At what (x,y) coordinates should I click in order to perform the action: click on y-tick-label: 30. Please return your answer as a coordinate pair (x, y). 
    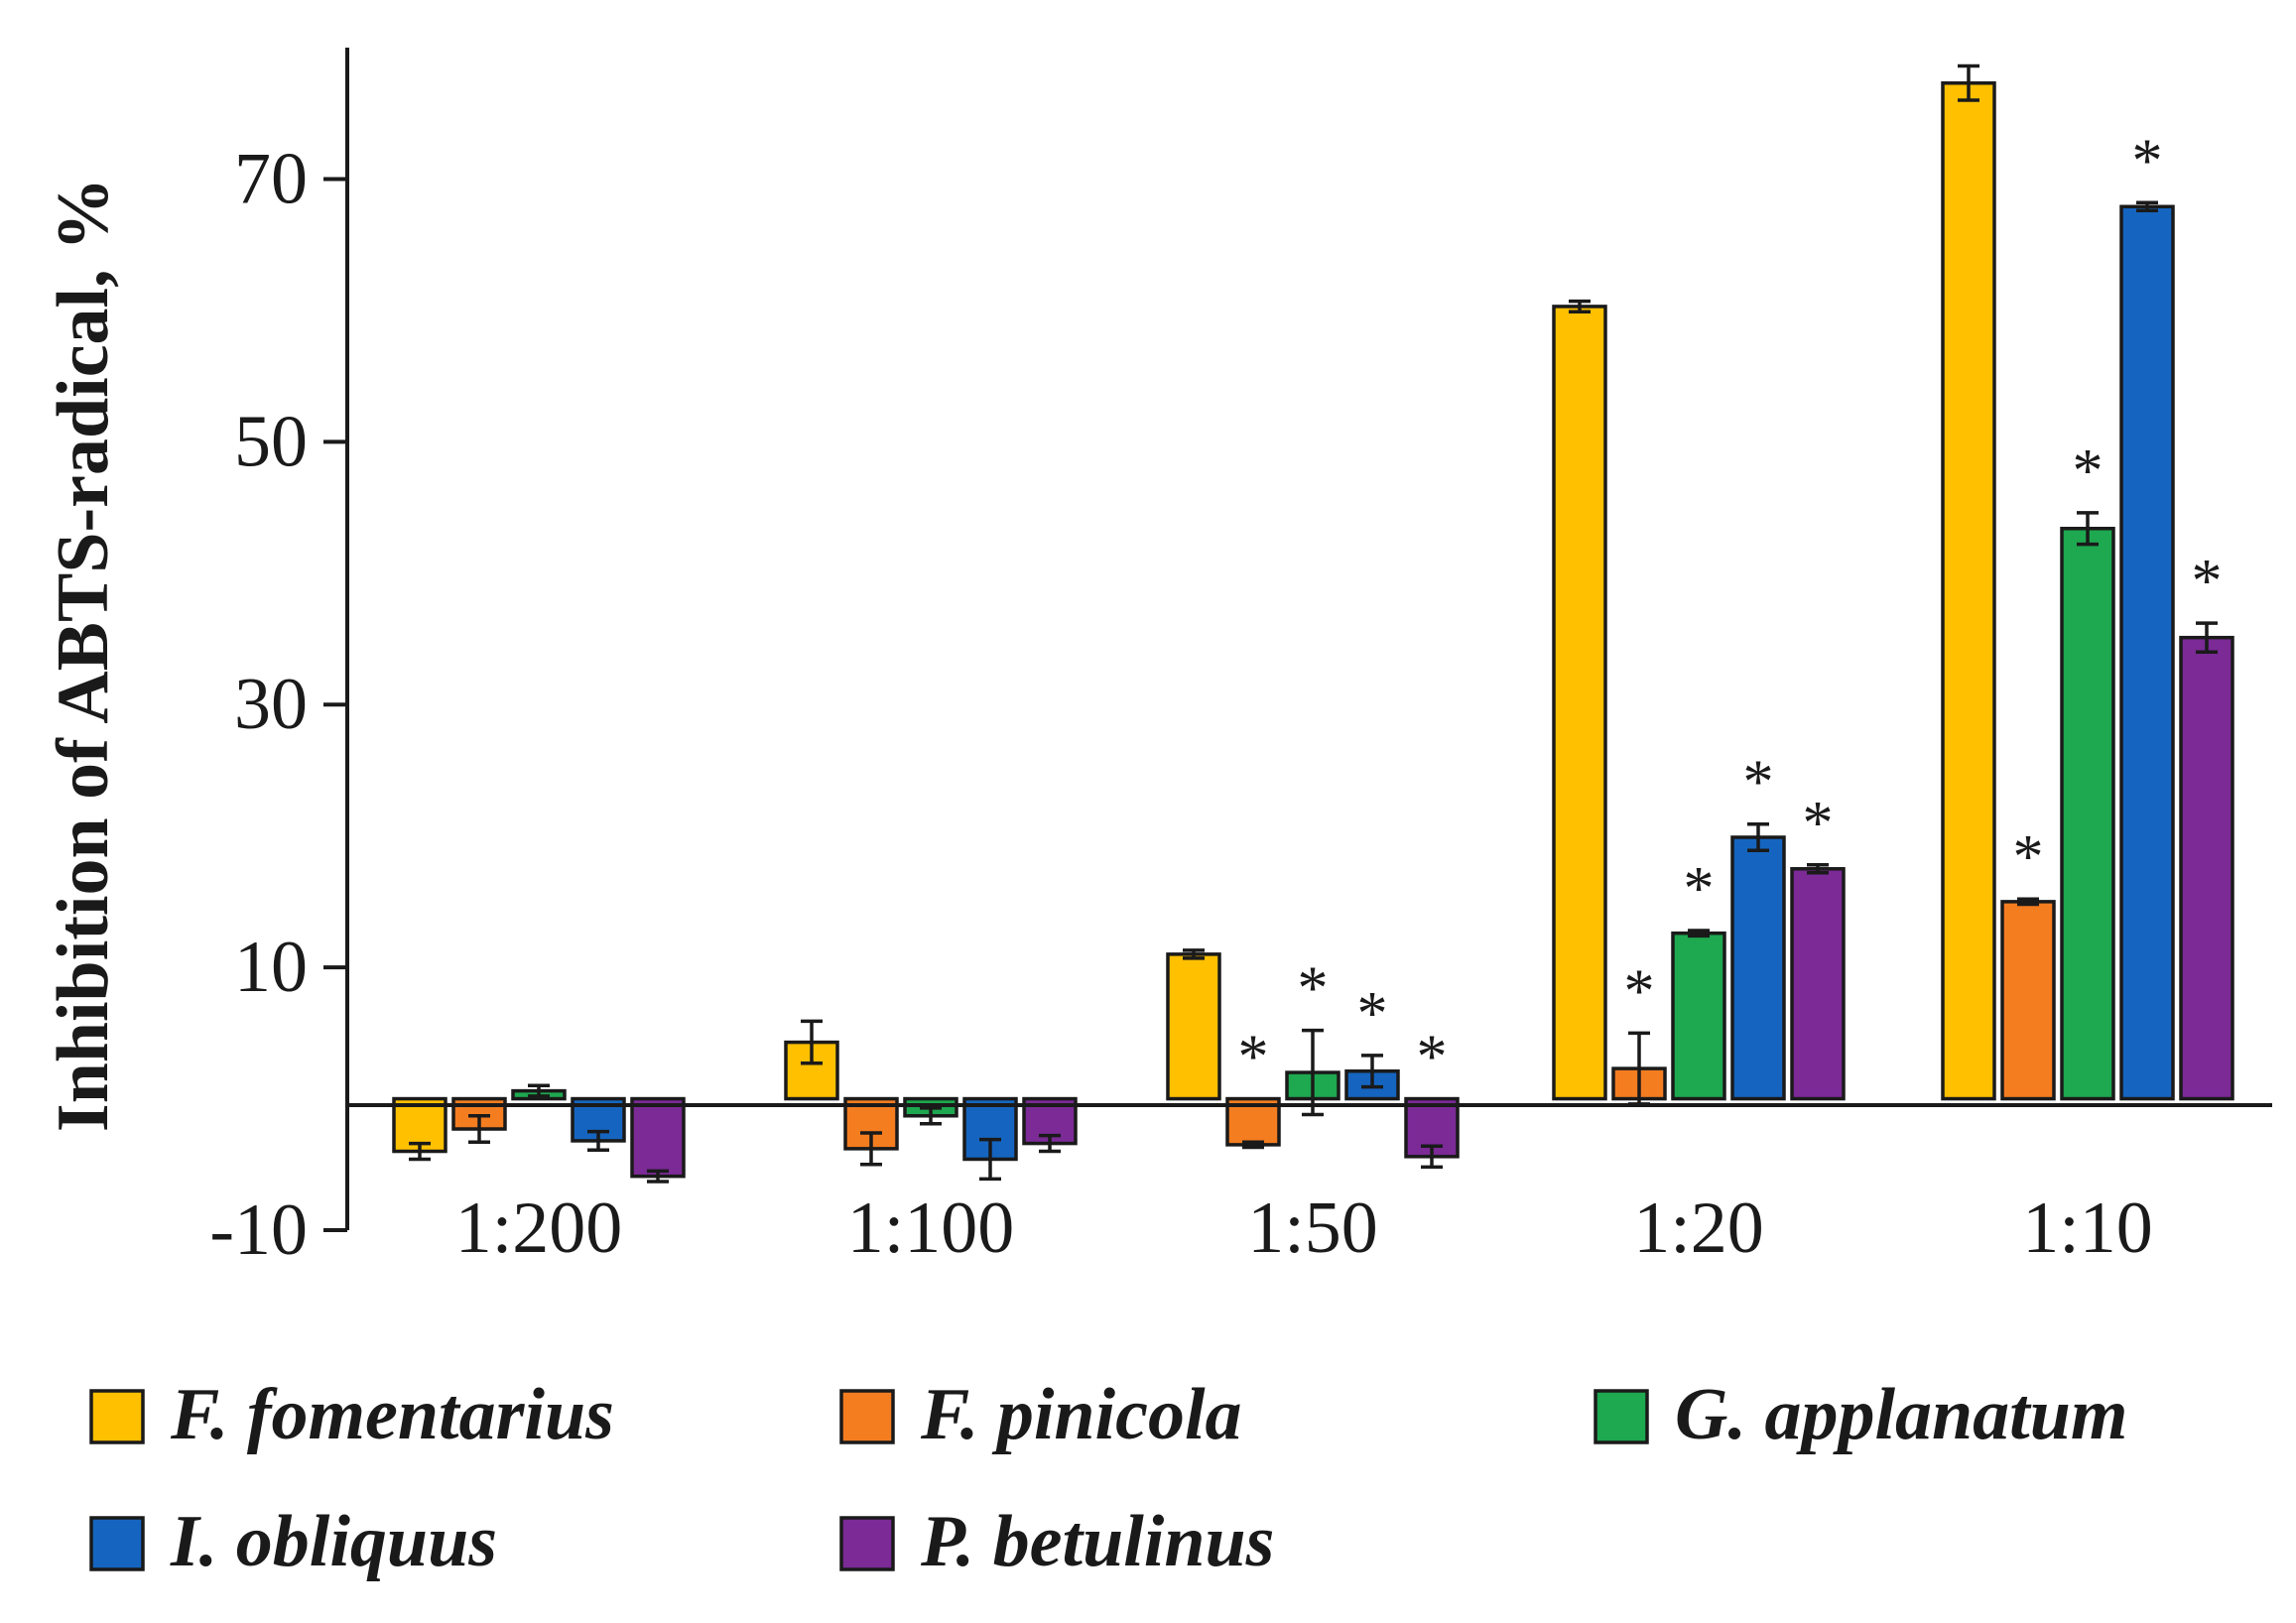
    Looking at the image, I should click on (271, 704).